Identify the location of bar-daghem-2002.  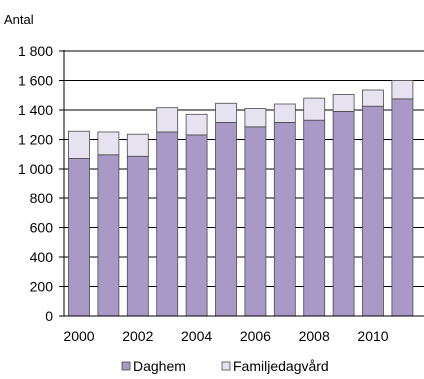
(137, 236).